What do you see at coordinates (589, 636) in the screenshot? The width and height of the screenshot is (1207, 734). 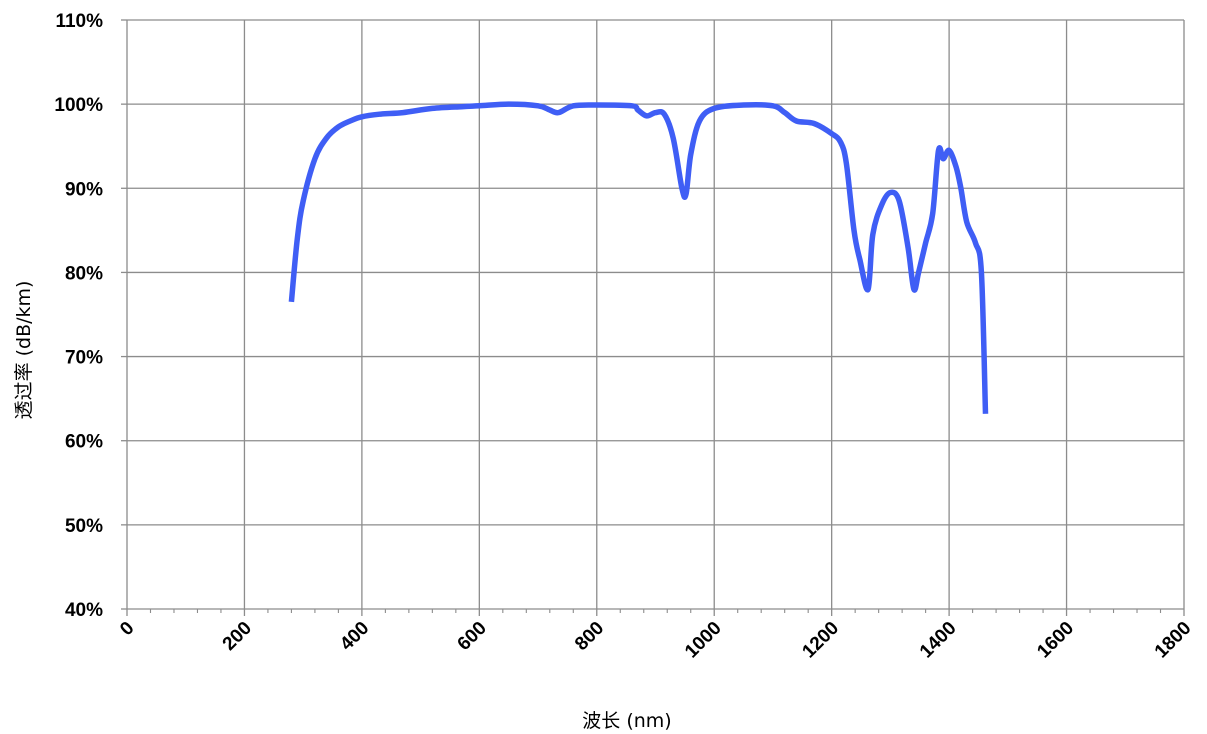 I see `x-tick-label: 800` at bounding box center [589, 636].